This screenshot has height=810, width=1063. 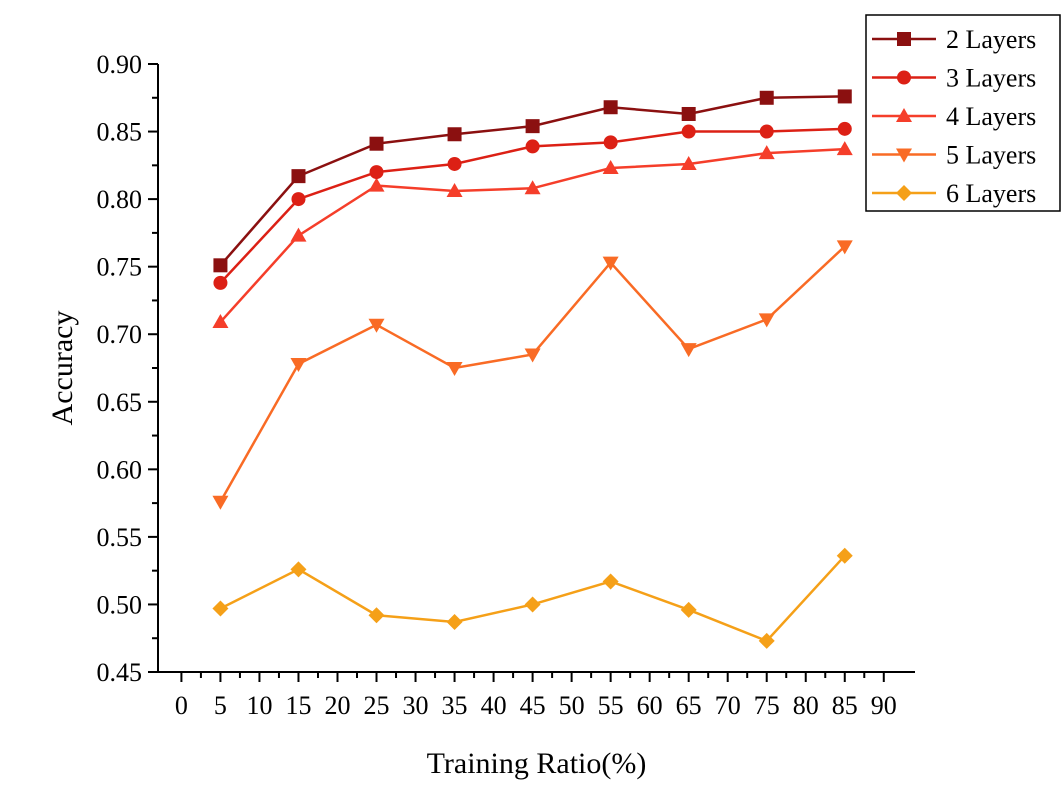 I want to click on y-tick-label: 0.55, so click(x=120, y=537).